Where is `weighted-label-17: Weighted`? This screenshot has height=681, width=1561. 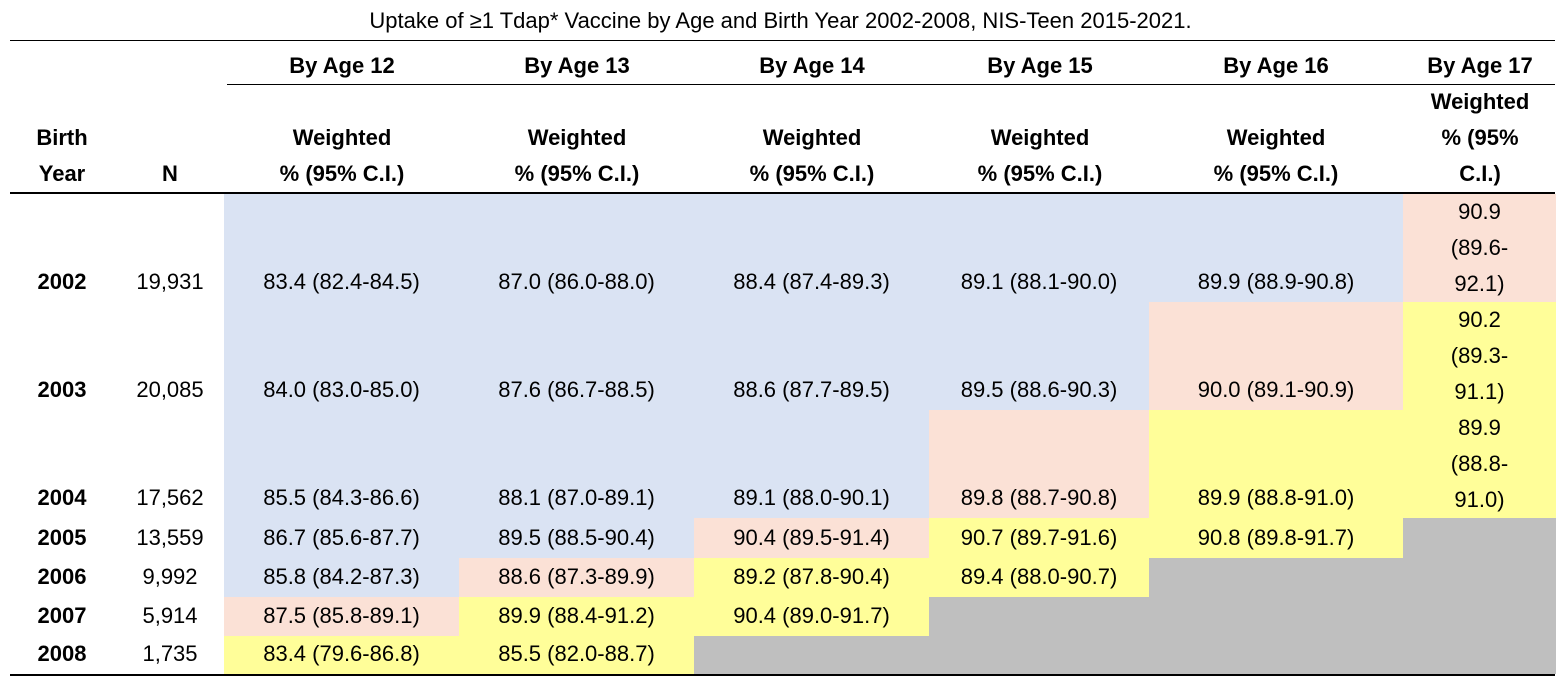 weighted-label-17: Weighted is located at coordinates (1480, 101).